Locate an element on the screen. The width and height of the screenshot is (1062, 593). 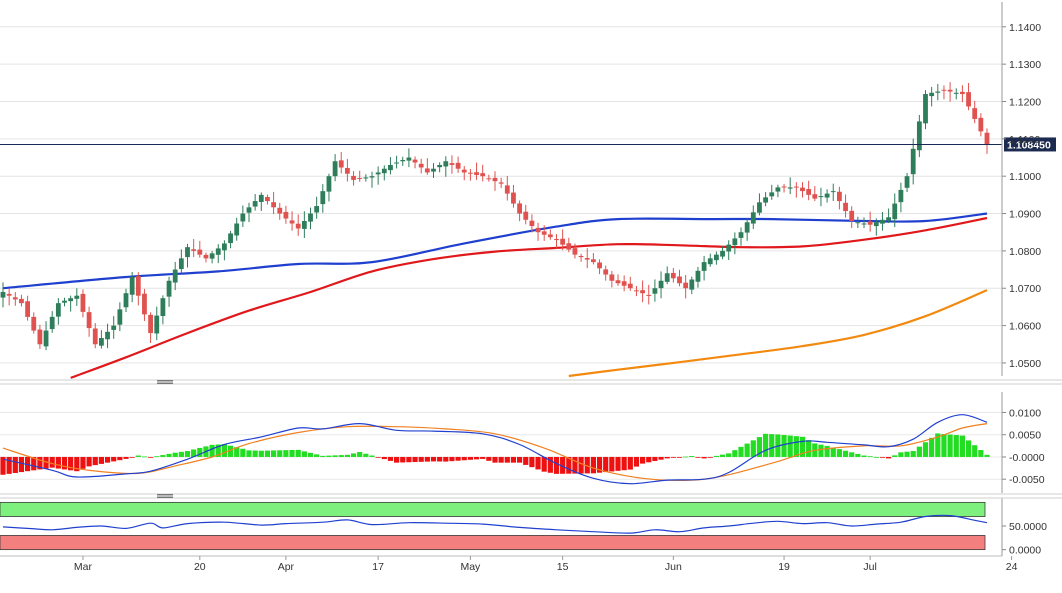
macd-tick-label: 0.0050 is located at coordinates (1025, 436).